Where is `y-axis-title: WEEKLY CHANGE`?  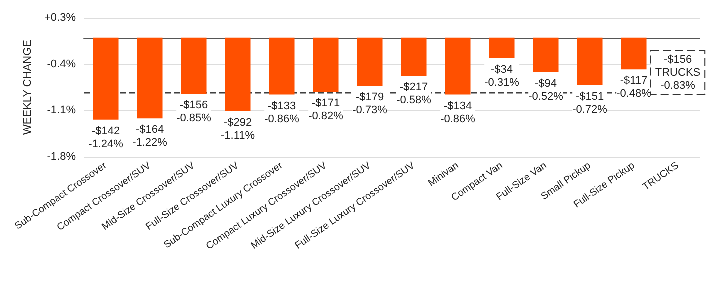 y-axis-title: WEEKLY CHANGE is located at coordinates (28, 87).